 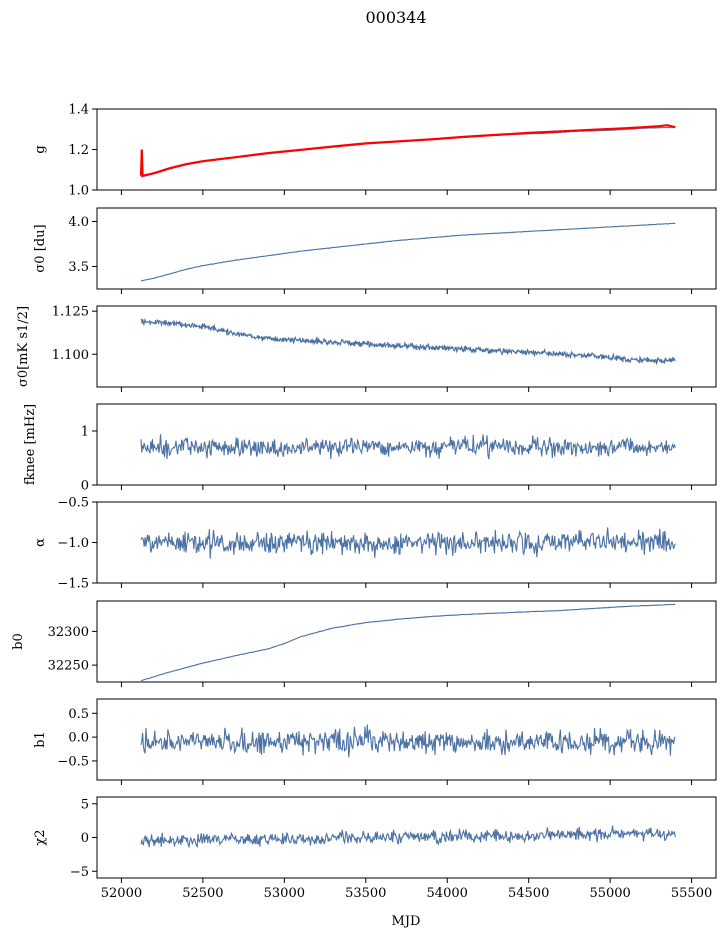 I want to click on panel-3-frame, so click(x=406, y=346).